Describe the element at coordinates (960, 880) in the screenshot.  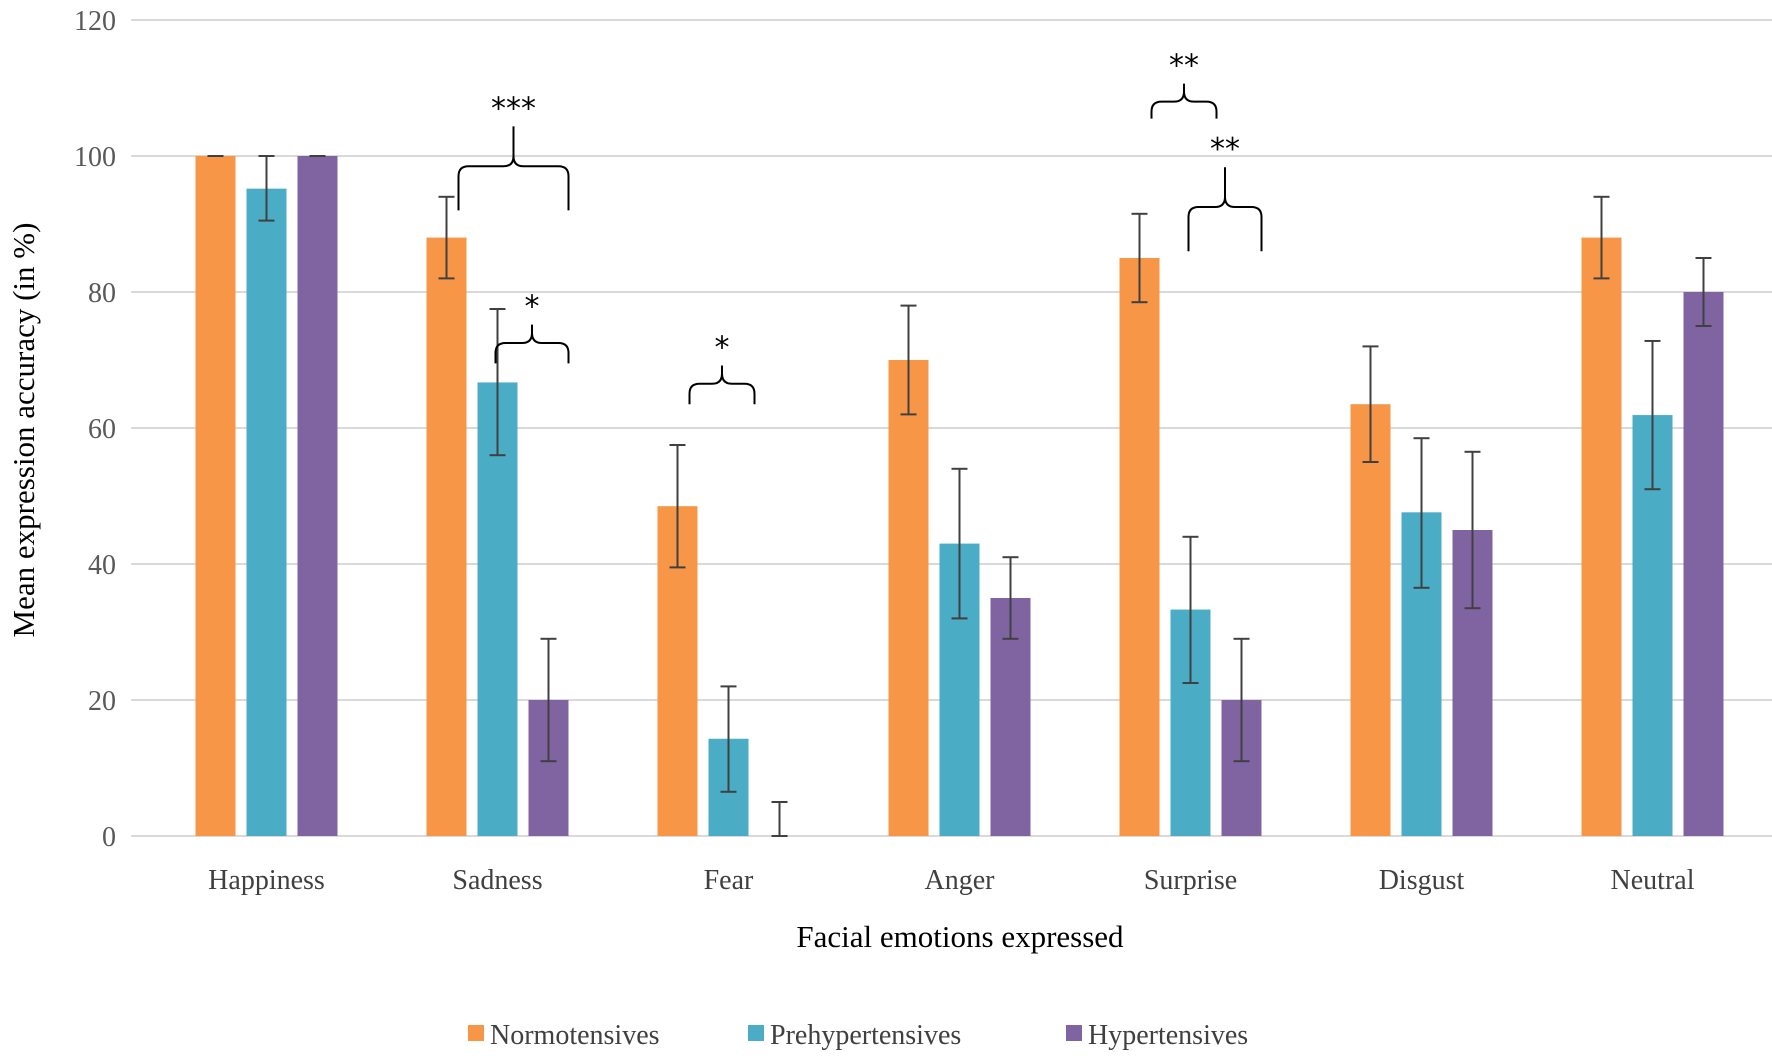
I see `x-tick-label: Anger` at that location.